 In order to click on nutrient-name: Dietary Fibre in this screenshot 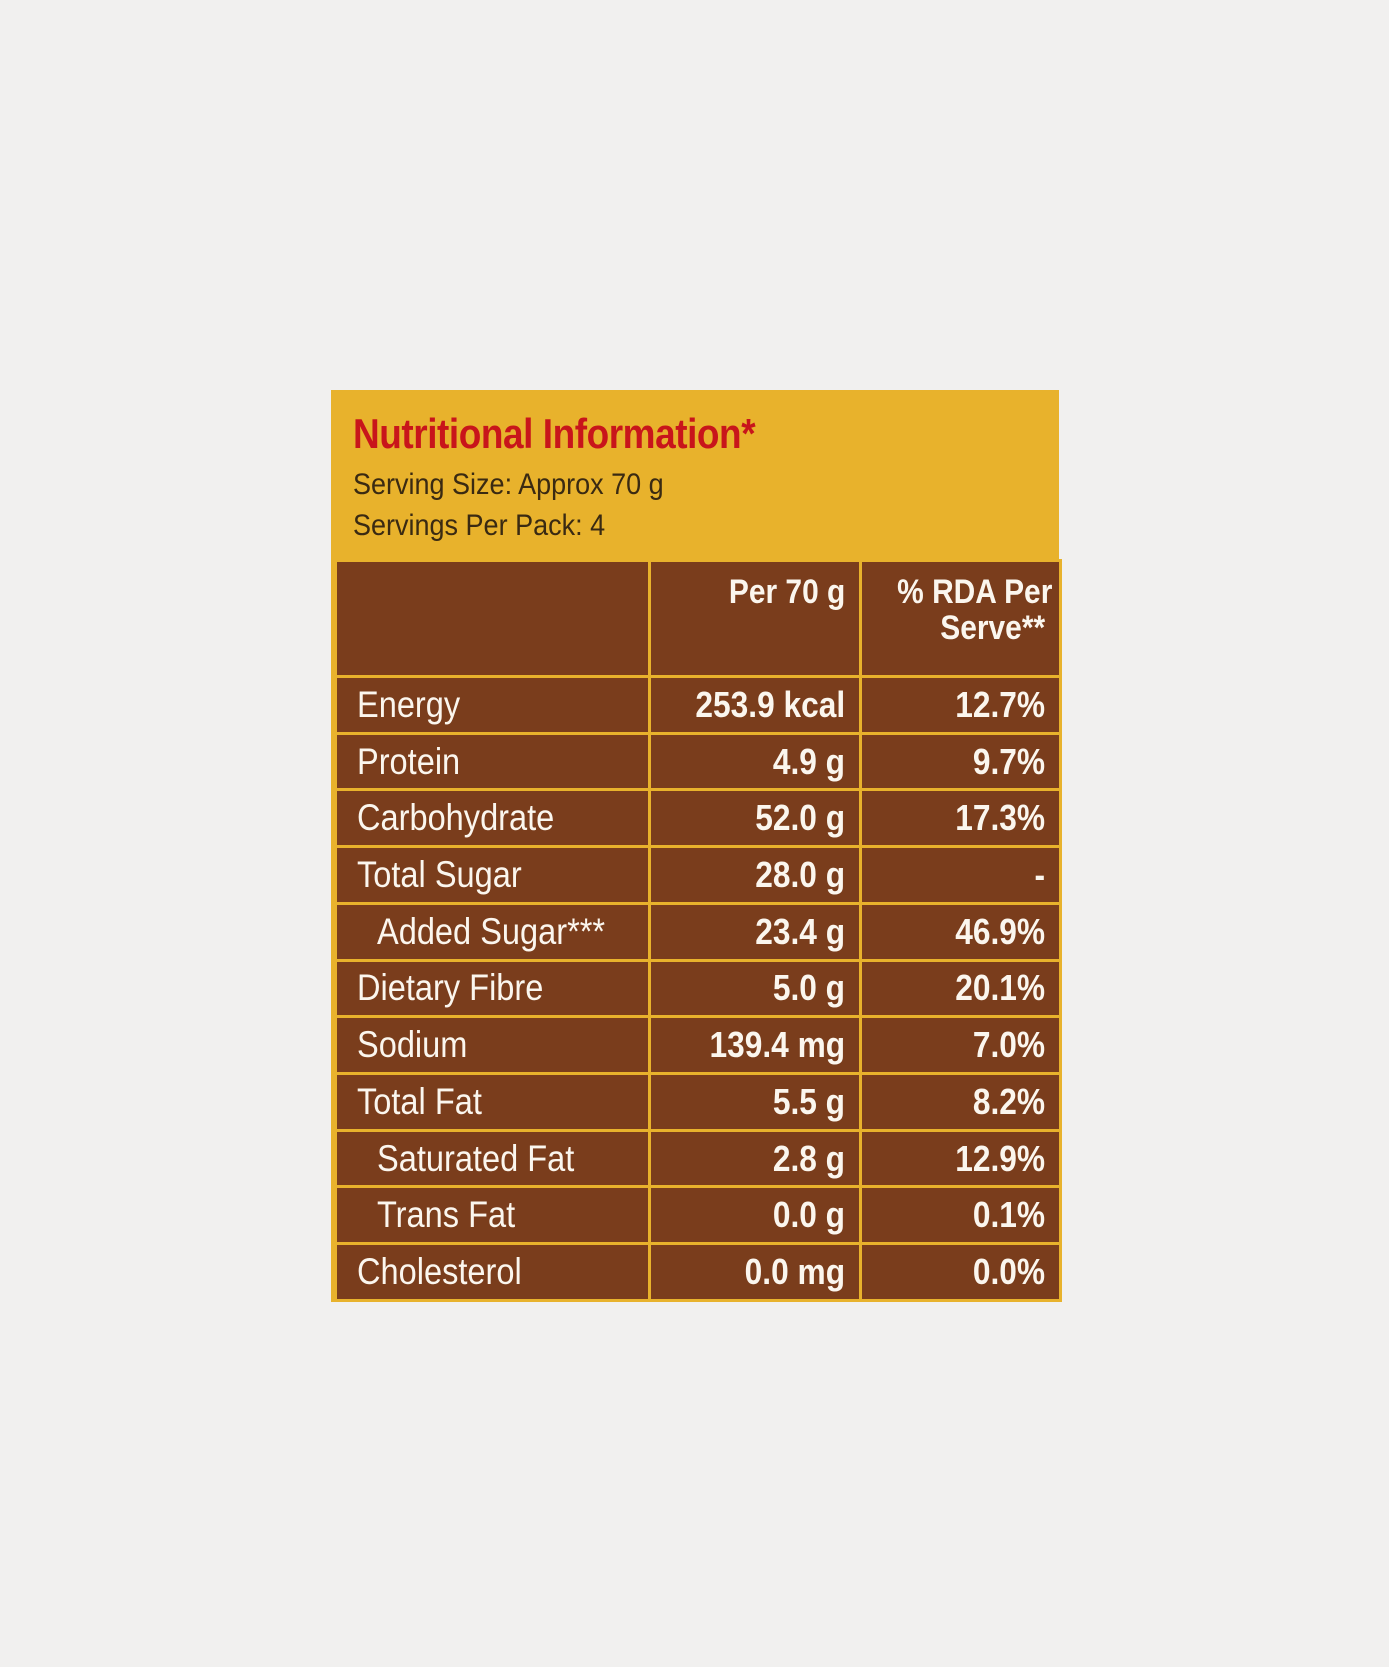, I will do `click(492, 988)`.